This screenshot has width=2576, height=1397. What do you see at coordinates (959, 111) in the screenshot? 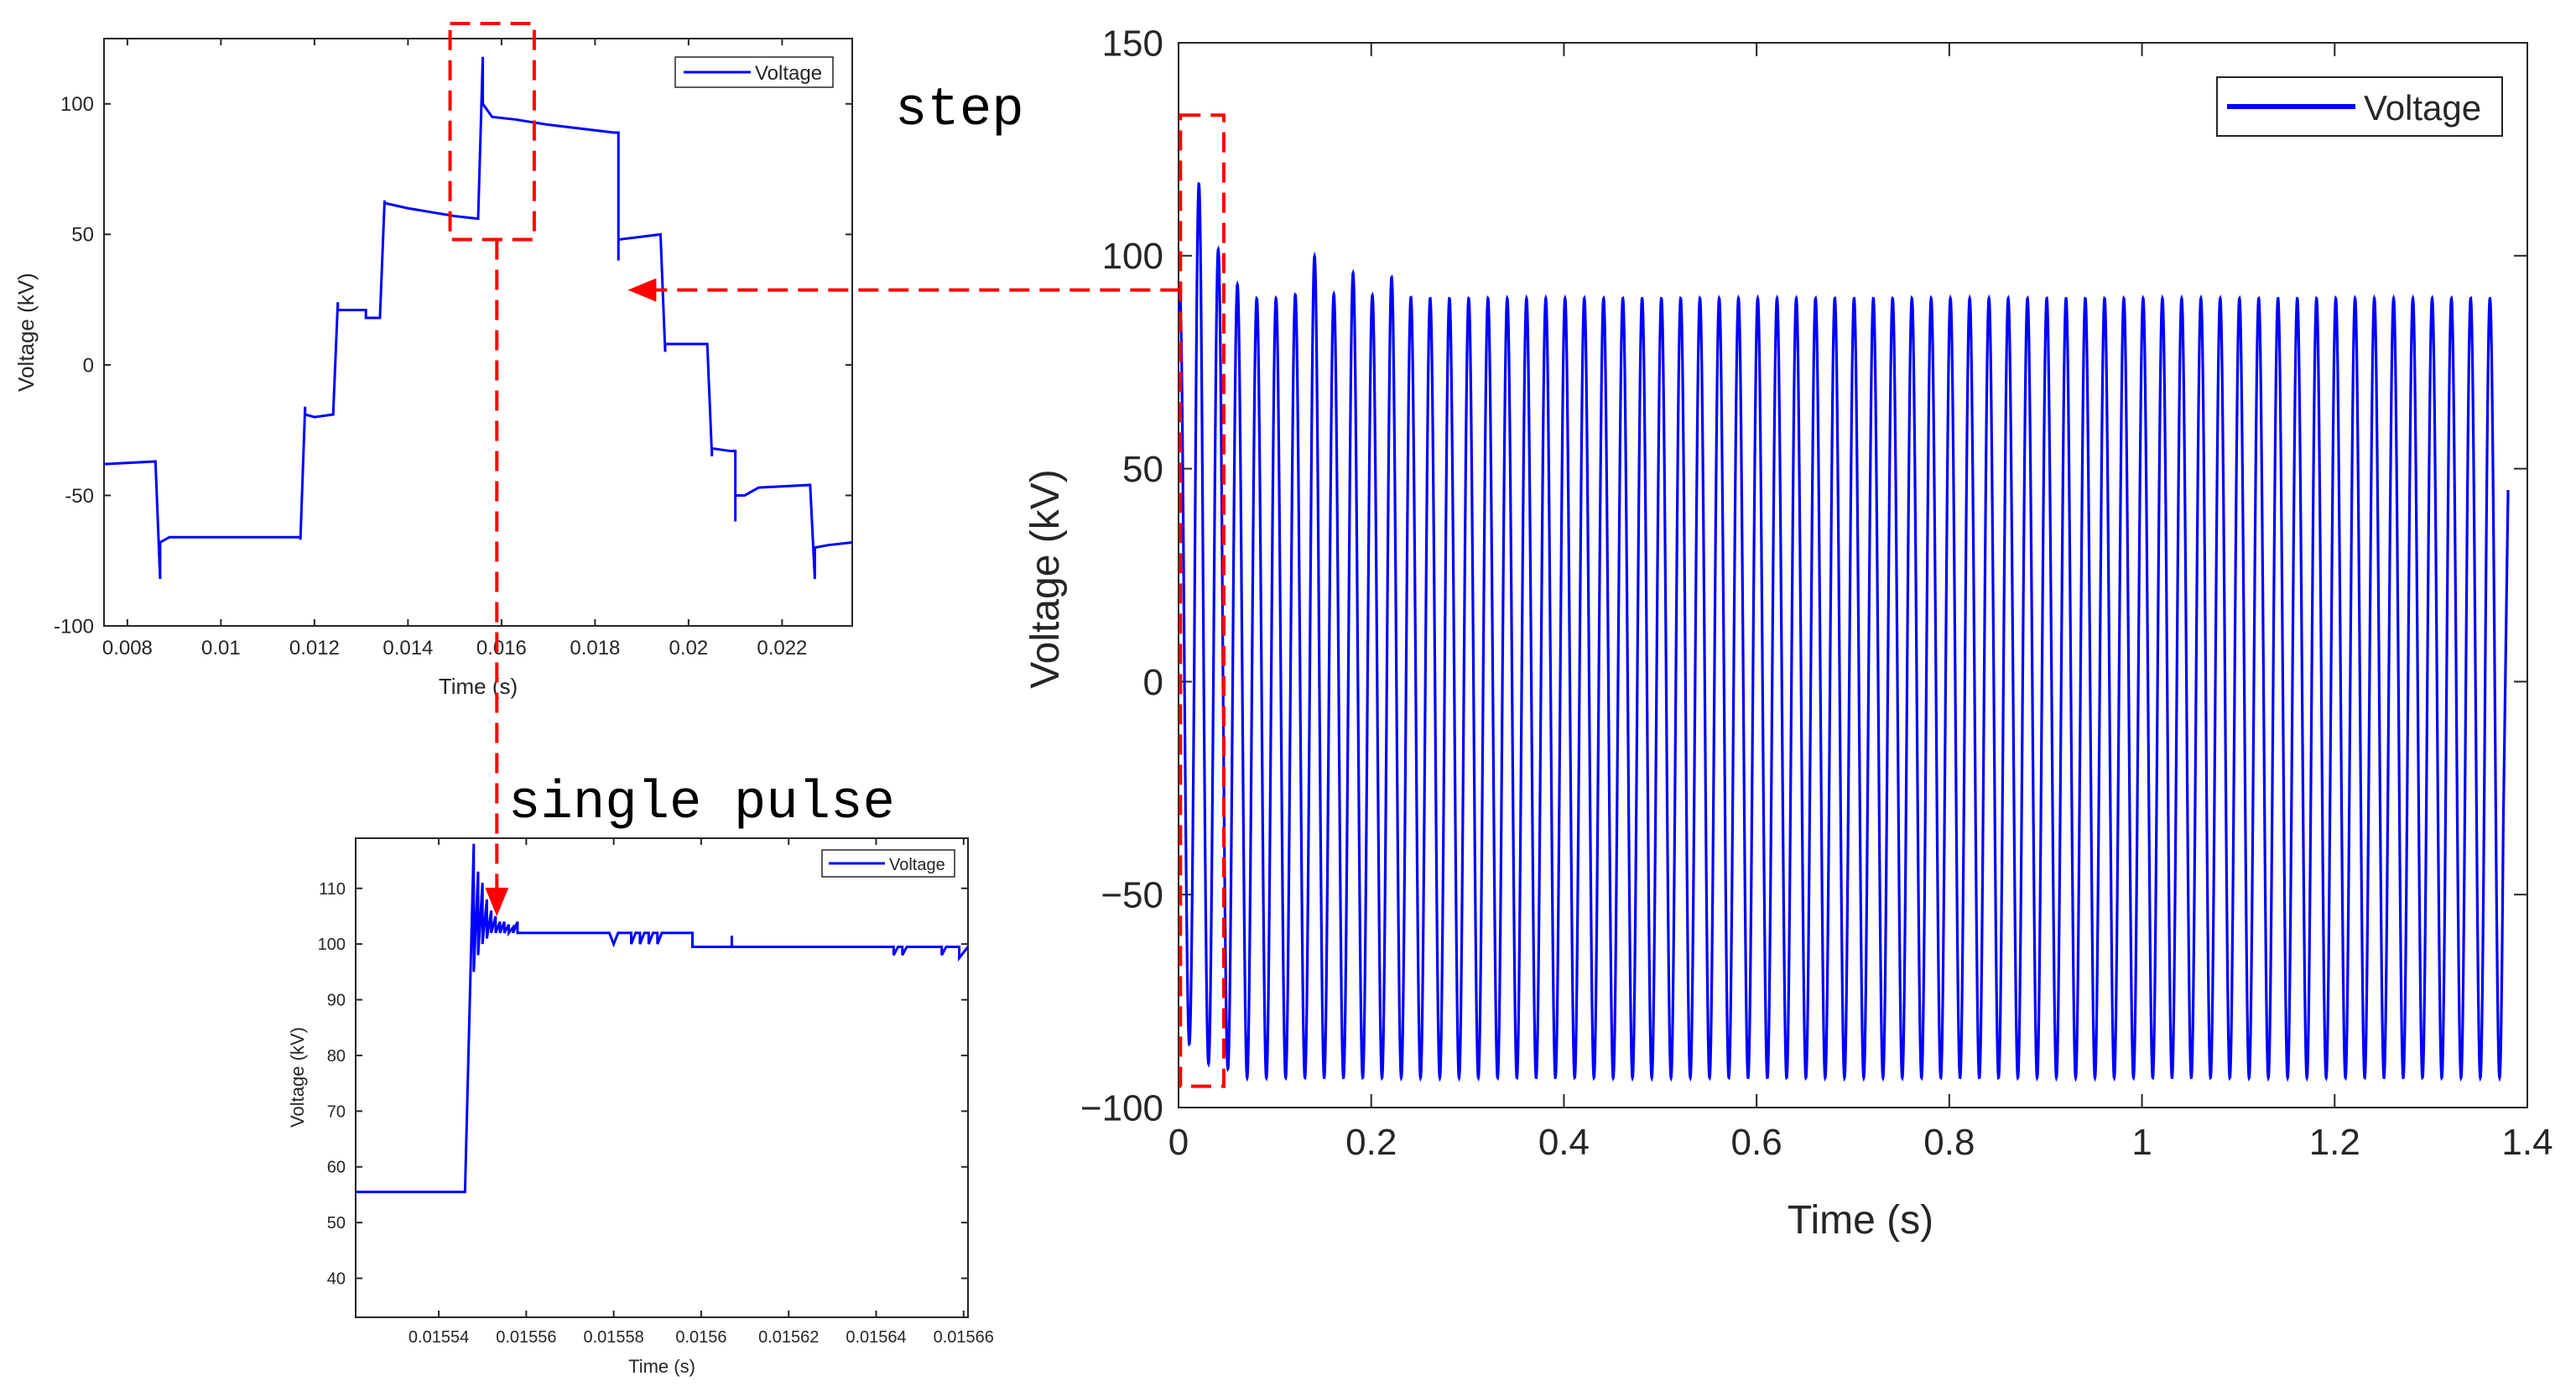
I see `step-annotation: step` at bounding box center [959, 111].